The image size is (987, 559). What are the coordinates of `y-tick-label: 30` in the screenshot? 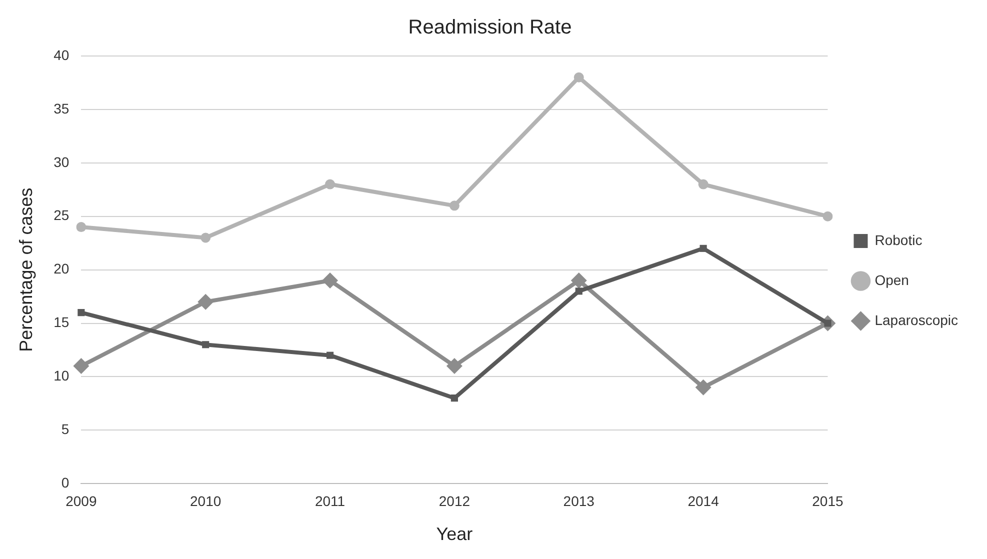 It's located at (62, 162).